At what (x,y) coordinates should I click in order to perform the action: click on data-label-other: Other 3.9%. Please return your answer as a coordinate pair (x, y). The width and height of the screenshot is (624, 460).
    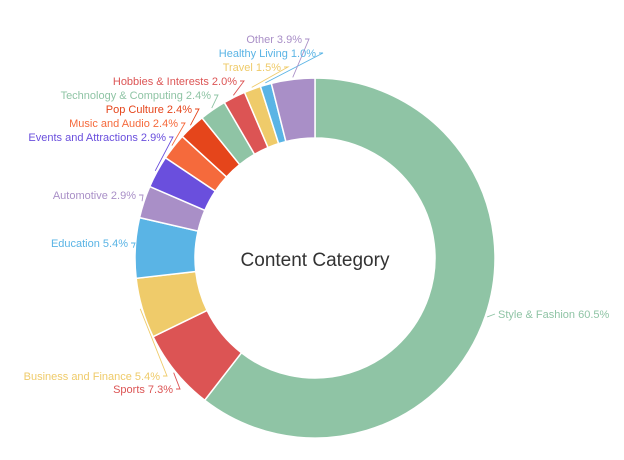
    Looking at the image, I should click on (274, 40).